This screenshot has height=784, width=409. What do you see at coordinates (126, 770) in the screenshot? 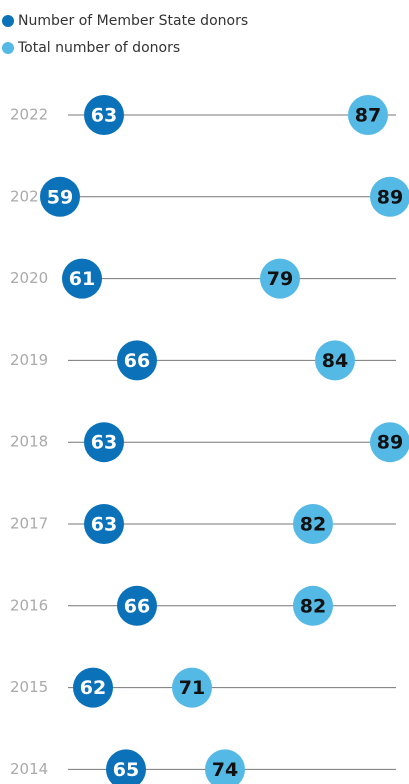
I see `data-label: 65` at bounding box center [126, 770].